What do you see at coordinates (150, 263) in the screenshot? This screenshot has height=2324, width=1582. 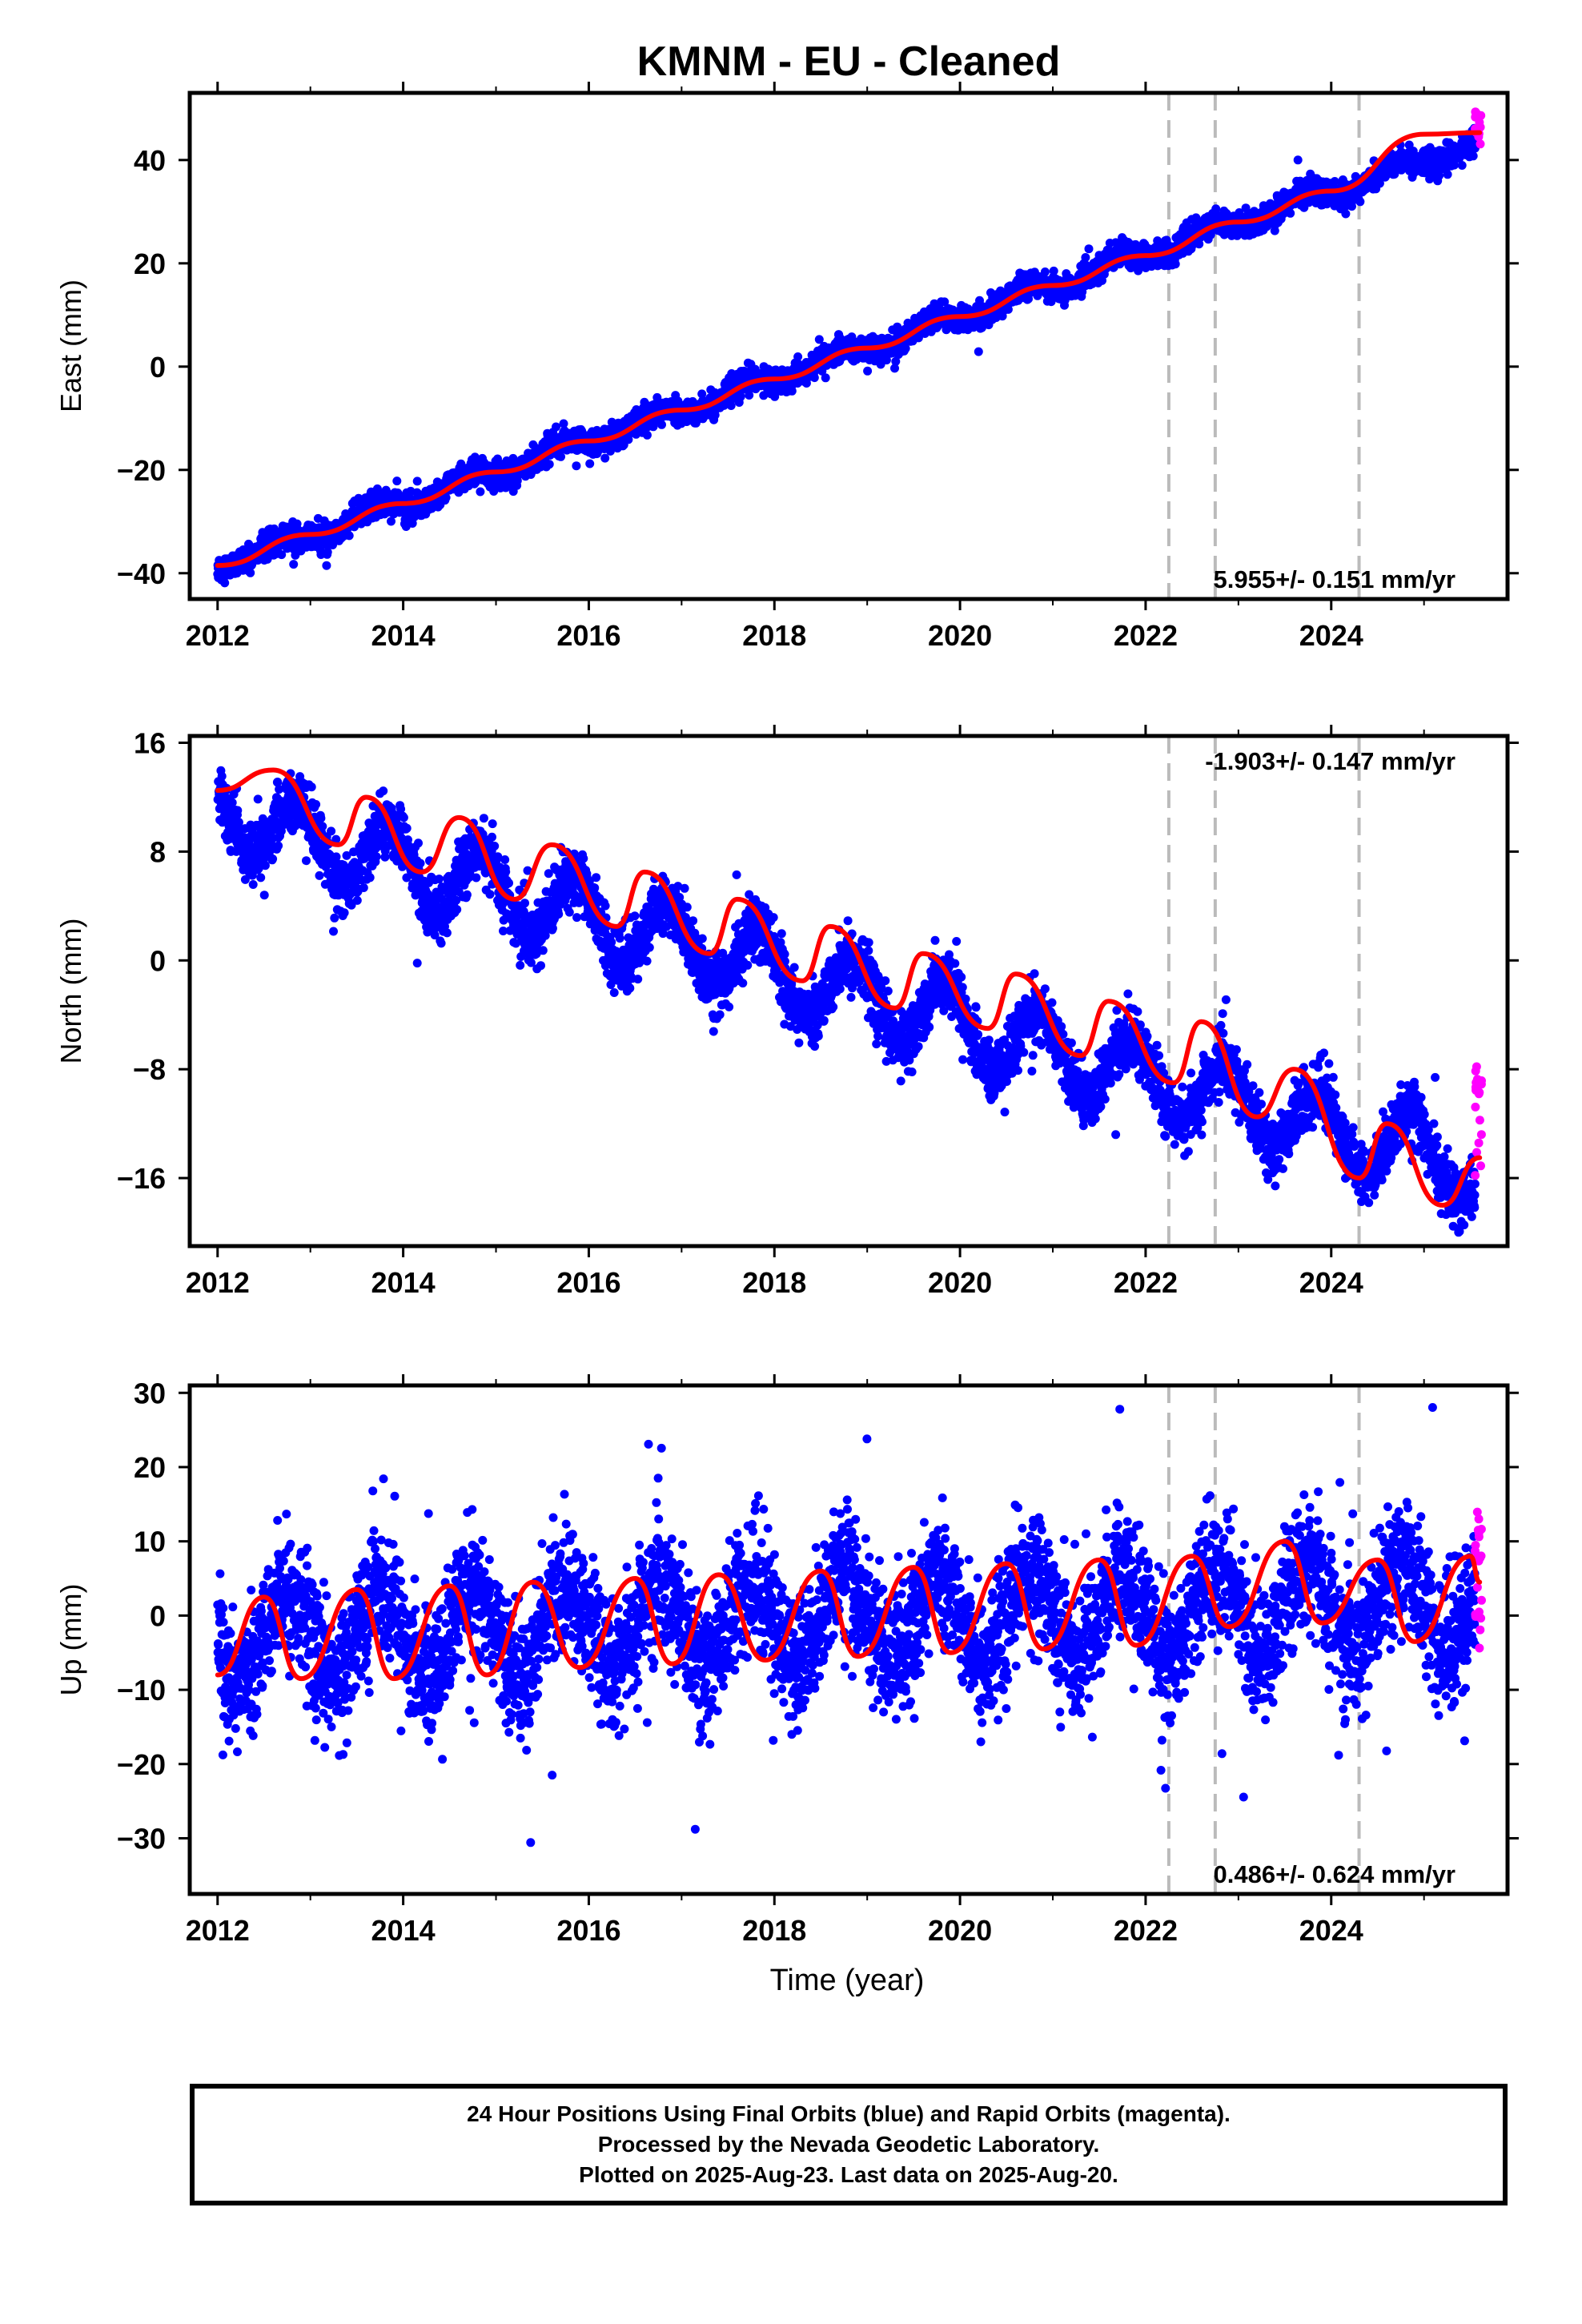 I see `y-tick-label: 20` at bounding box center [150, 263].